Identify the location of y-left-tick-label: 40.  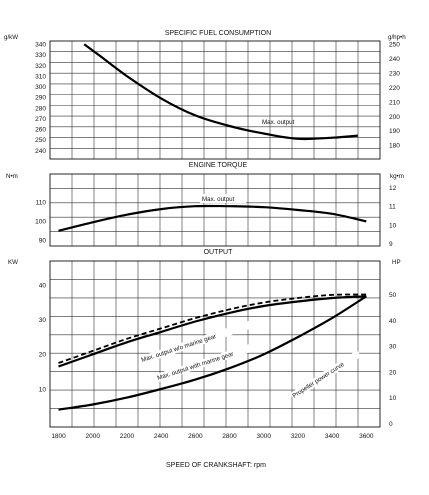
(43, 286).